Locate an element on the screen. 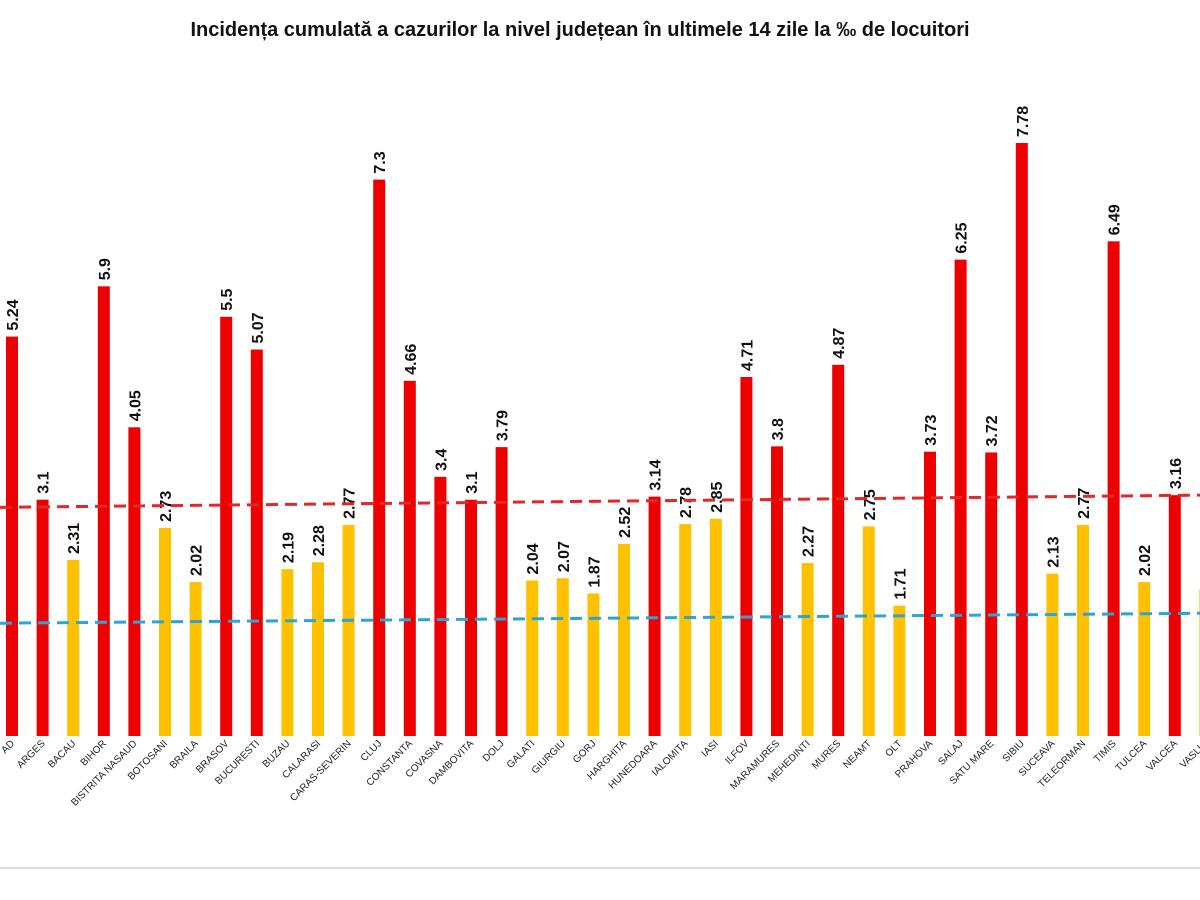 This screenshot has width=1200, height=900. x-tick-label: IASI is located at coordinates (710, 748).